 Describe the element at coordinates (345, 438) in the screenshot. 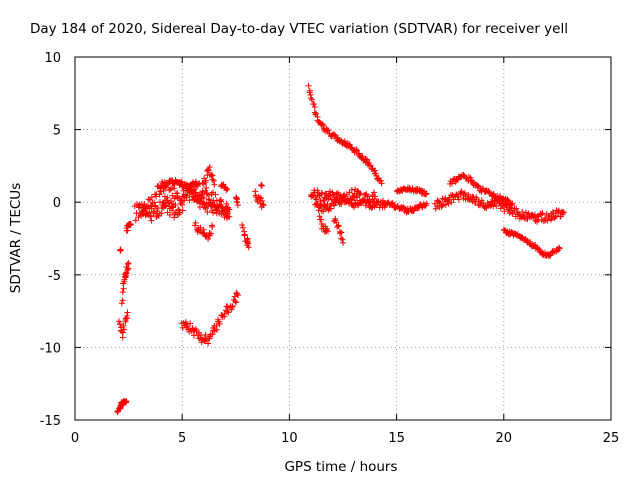

I see `x-tick-labels: 0 5 10 15 20 25` at that location.